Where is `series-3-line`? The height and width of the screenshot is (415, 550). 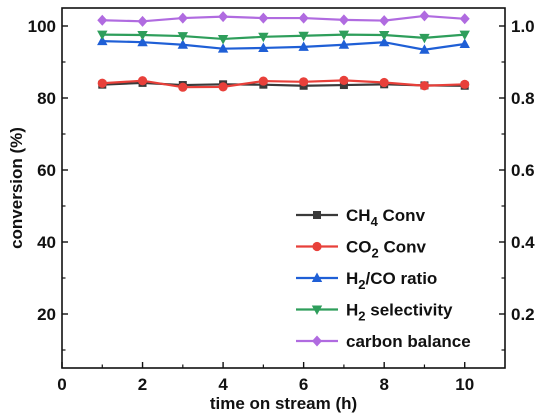
series-3-line is located at coordinates (283, 37).